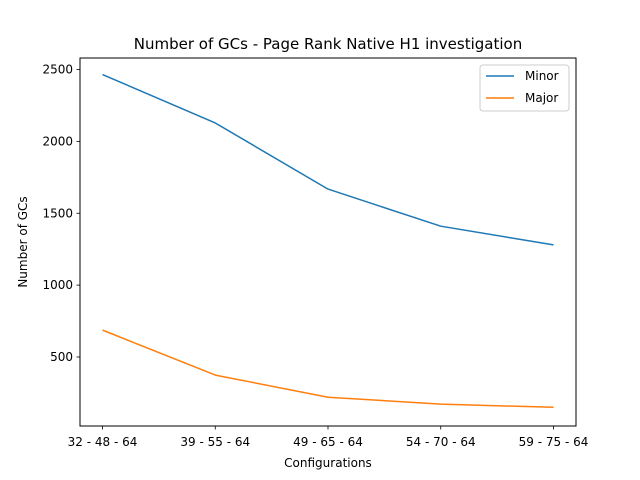 The image size is (640, 480). Describe the element at coordinates (57, 285) in the screenshot. I see `y-tick-label: 1000` at that location.